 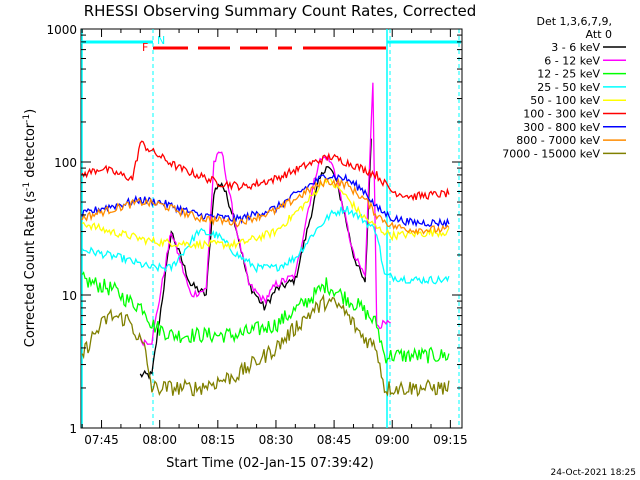 What do you see at coordinates (392, 440) in the screenshot?
I see `x-tick-label: 09:00` at bounding box center [392, 440].